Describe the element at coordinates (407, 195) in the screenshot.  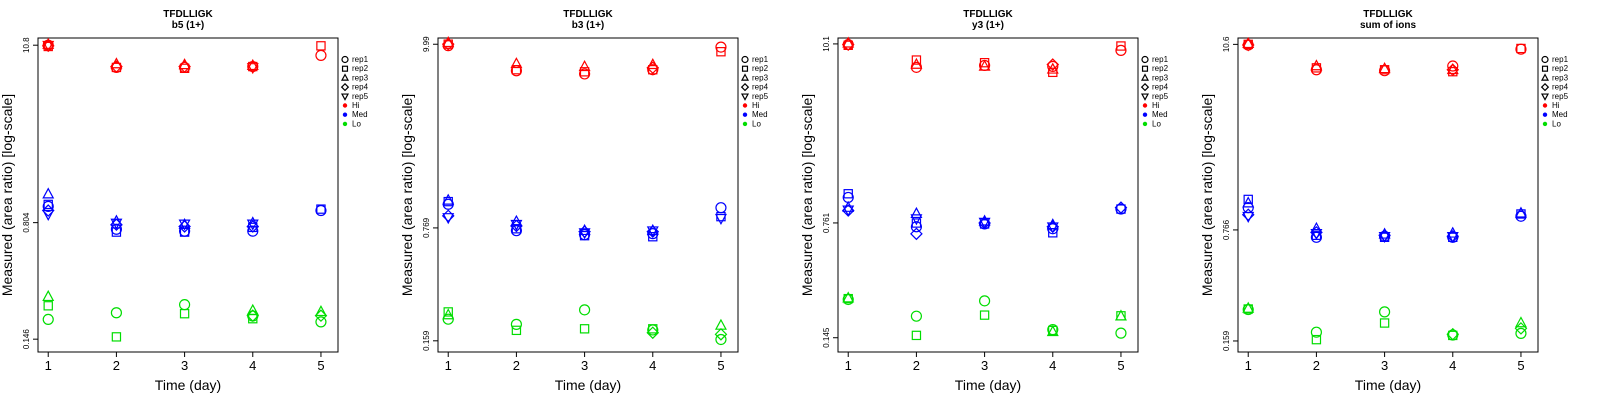
I see `y-axis-label: Measured (area ratio) [log-scale]` at that location.